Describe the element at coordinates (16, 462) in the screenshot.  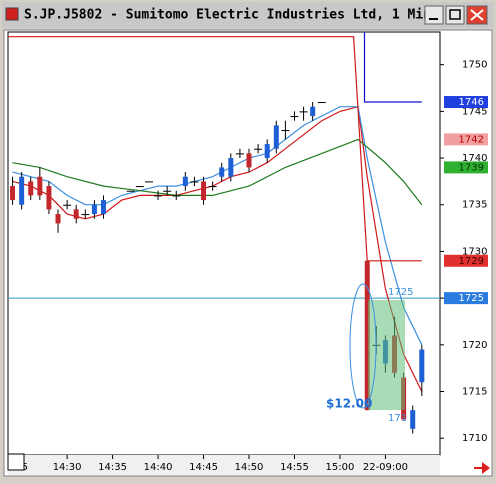
I see `corner-box` at that location.